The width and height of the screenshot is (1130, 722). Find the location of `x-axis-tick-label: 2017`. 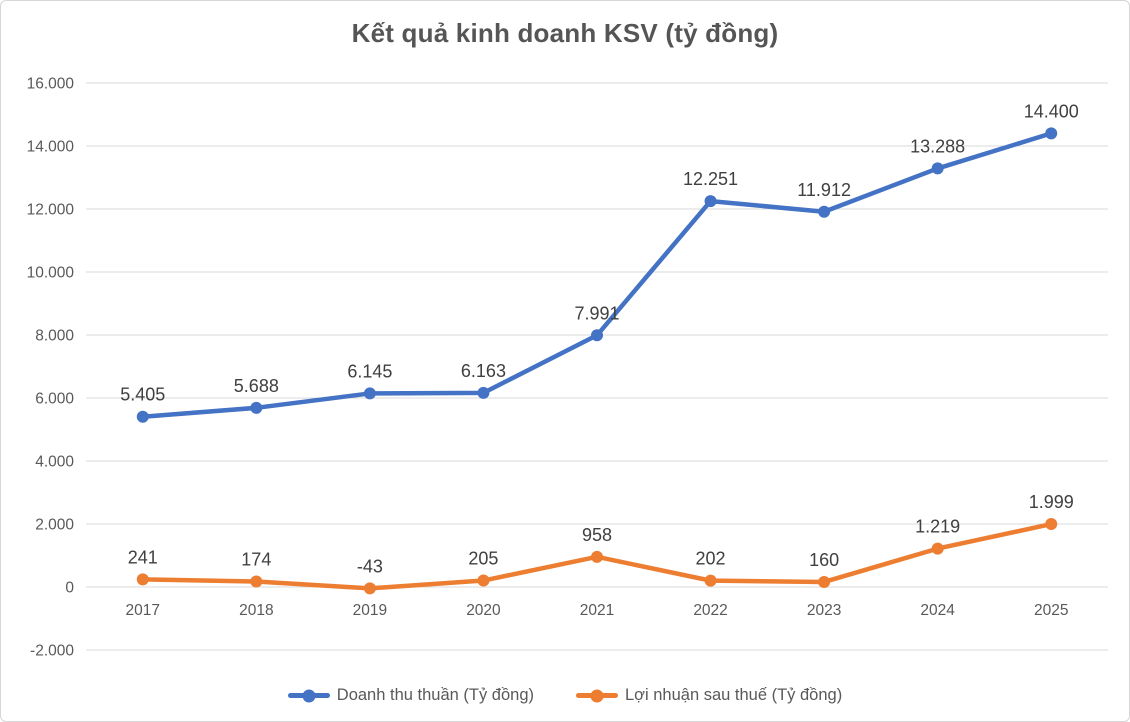

x-axis-tick-label: 2017 is located at coordinates (143, 610).